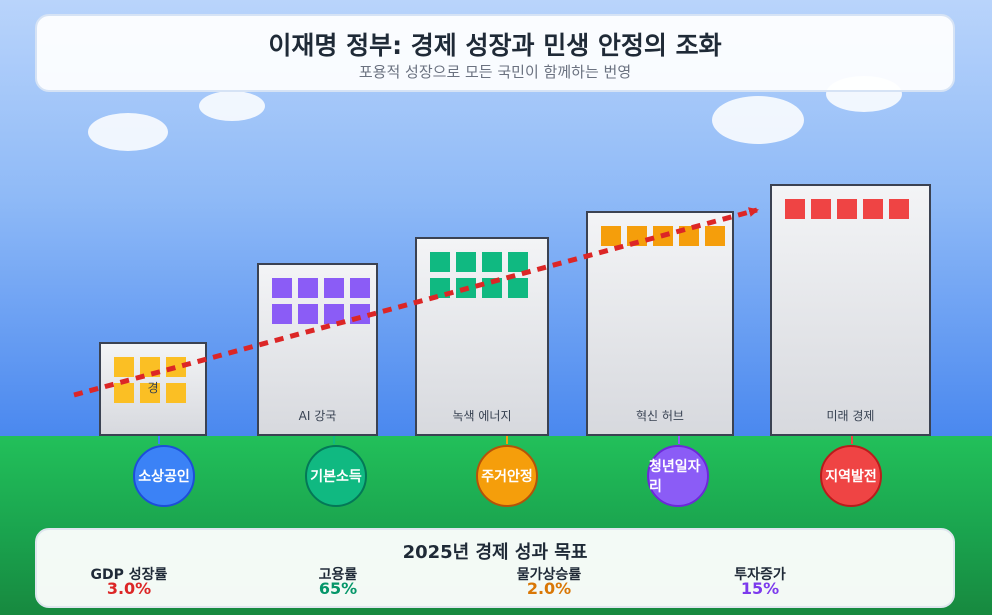 The image size is (992, 615). Describe the element at coordinates (495, 552) in the screenshot. I see `goals-title: 2025년 경제 성과 목표` at that location.